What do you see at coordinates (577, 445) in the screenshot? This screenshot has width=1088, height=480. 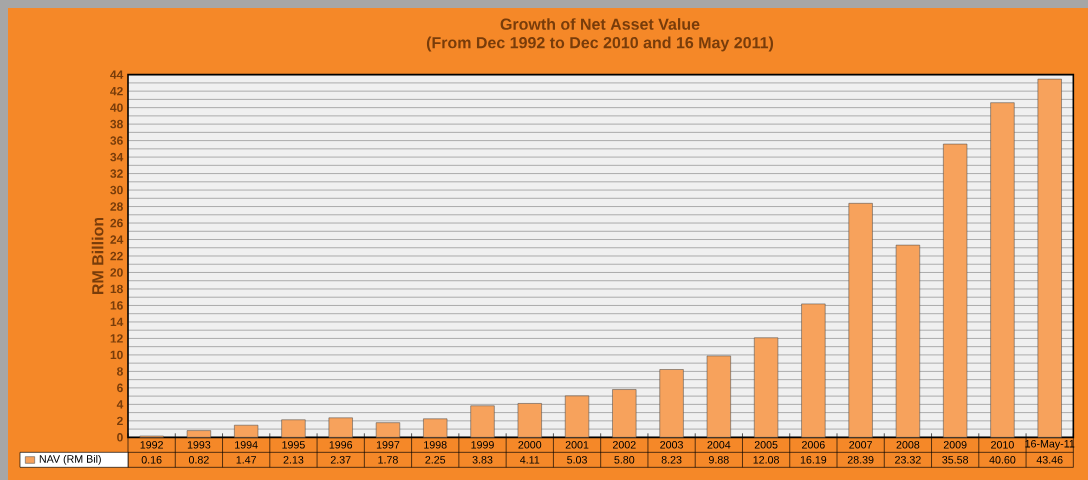 I see `x-tick-label: 2001` at bounding box center [577, 445].